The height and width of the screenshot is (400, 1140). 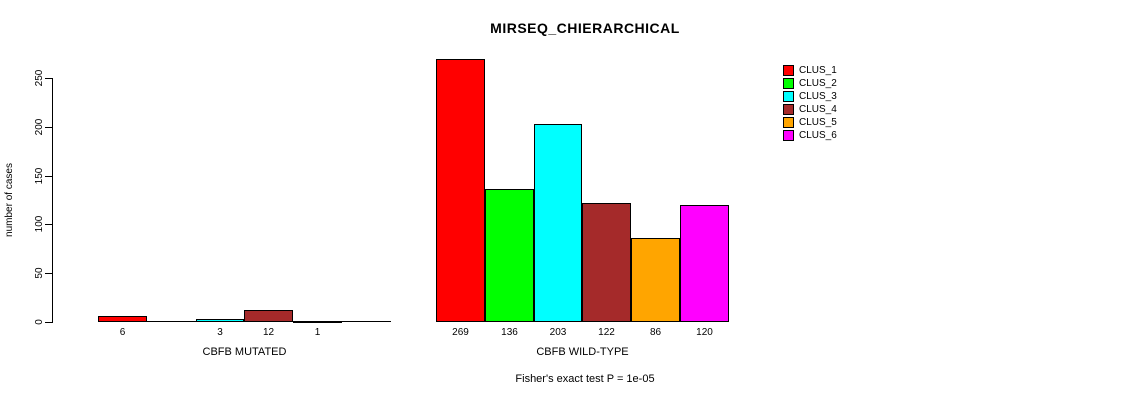 I want to click on y-axis-line, so click(x=52, y=200).